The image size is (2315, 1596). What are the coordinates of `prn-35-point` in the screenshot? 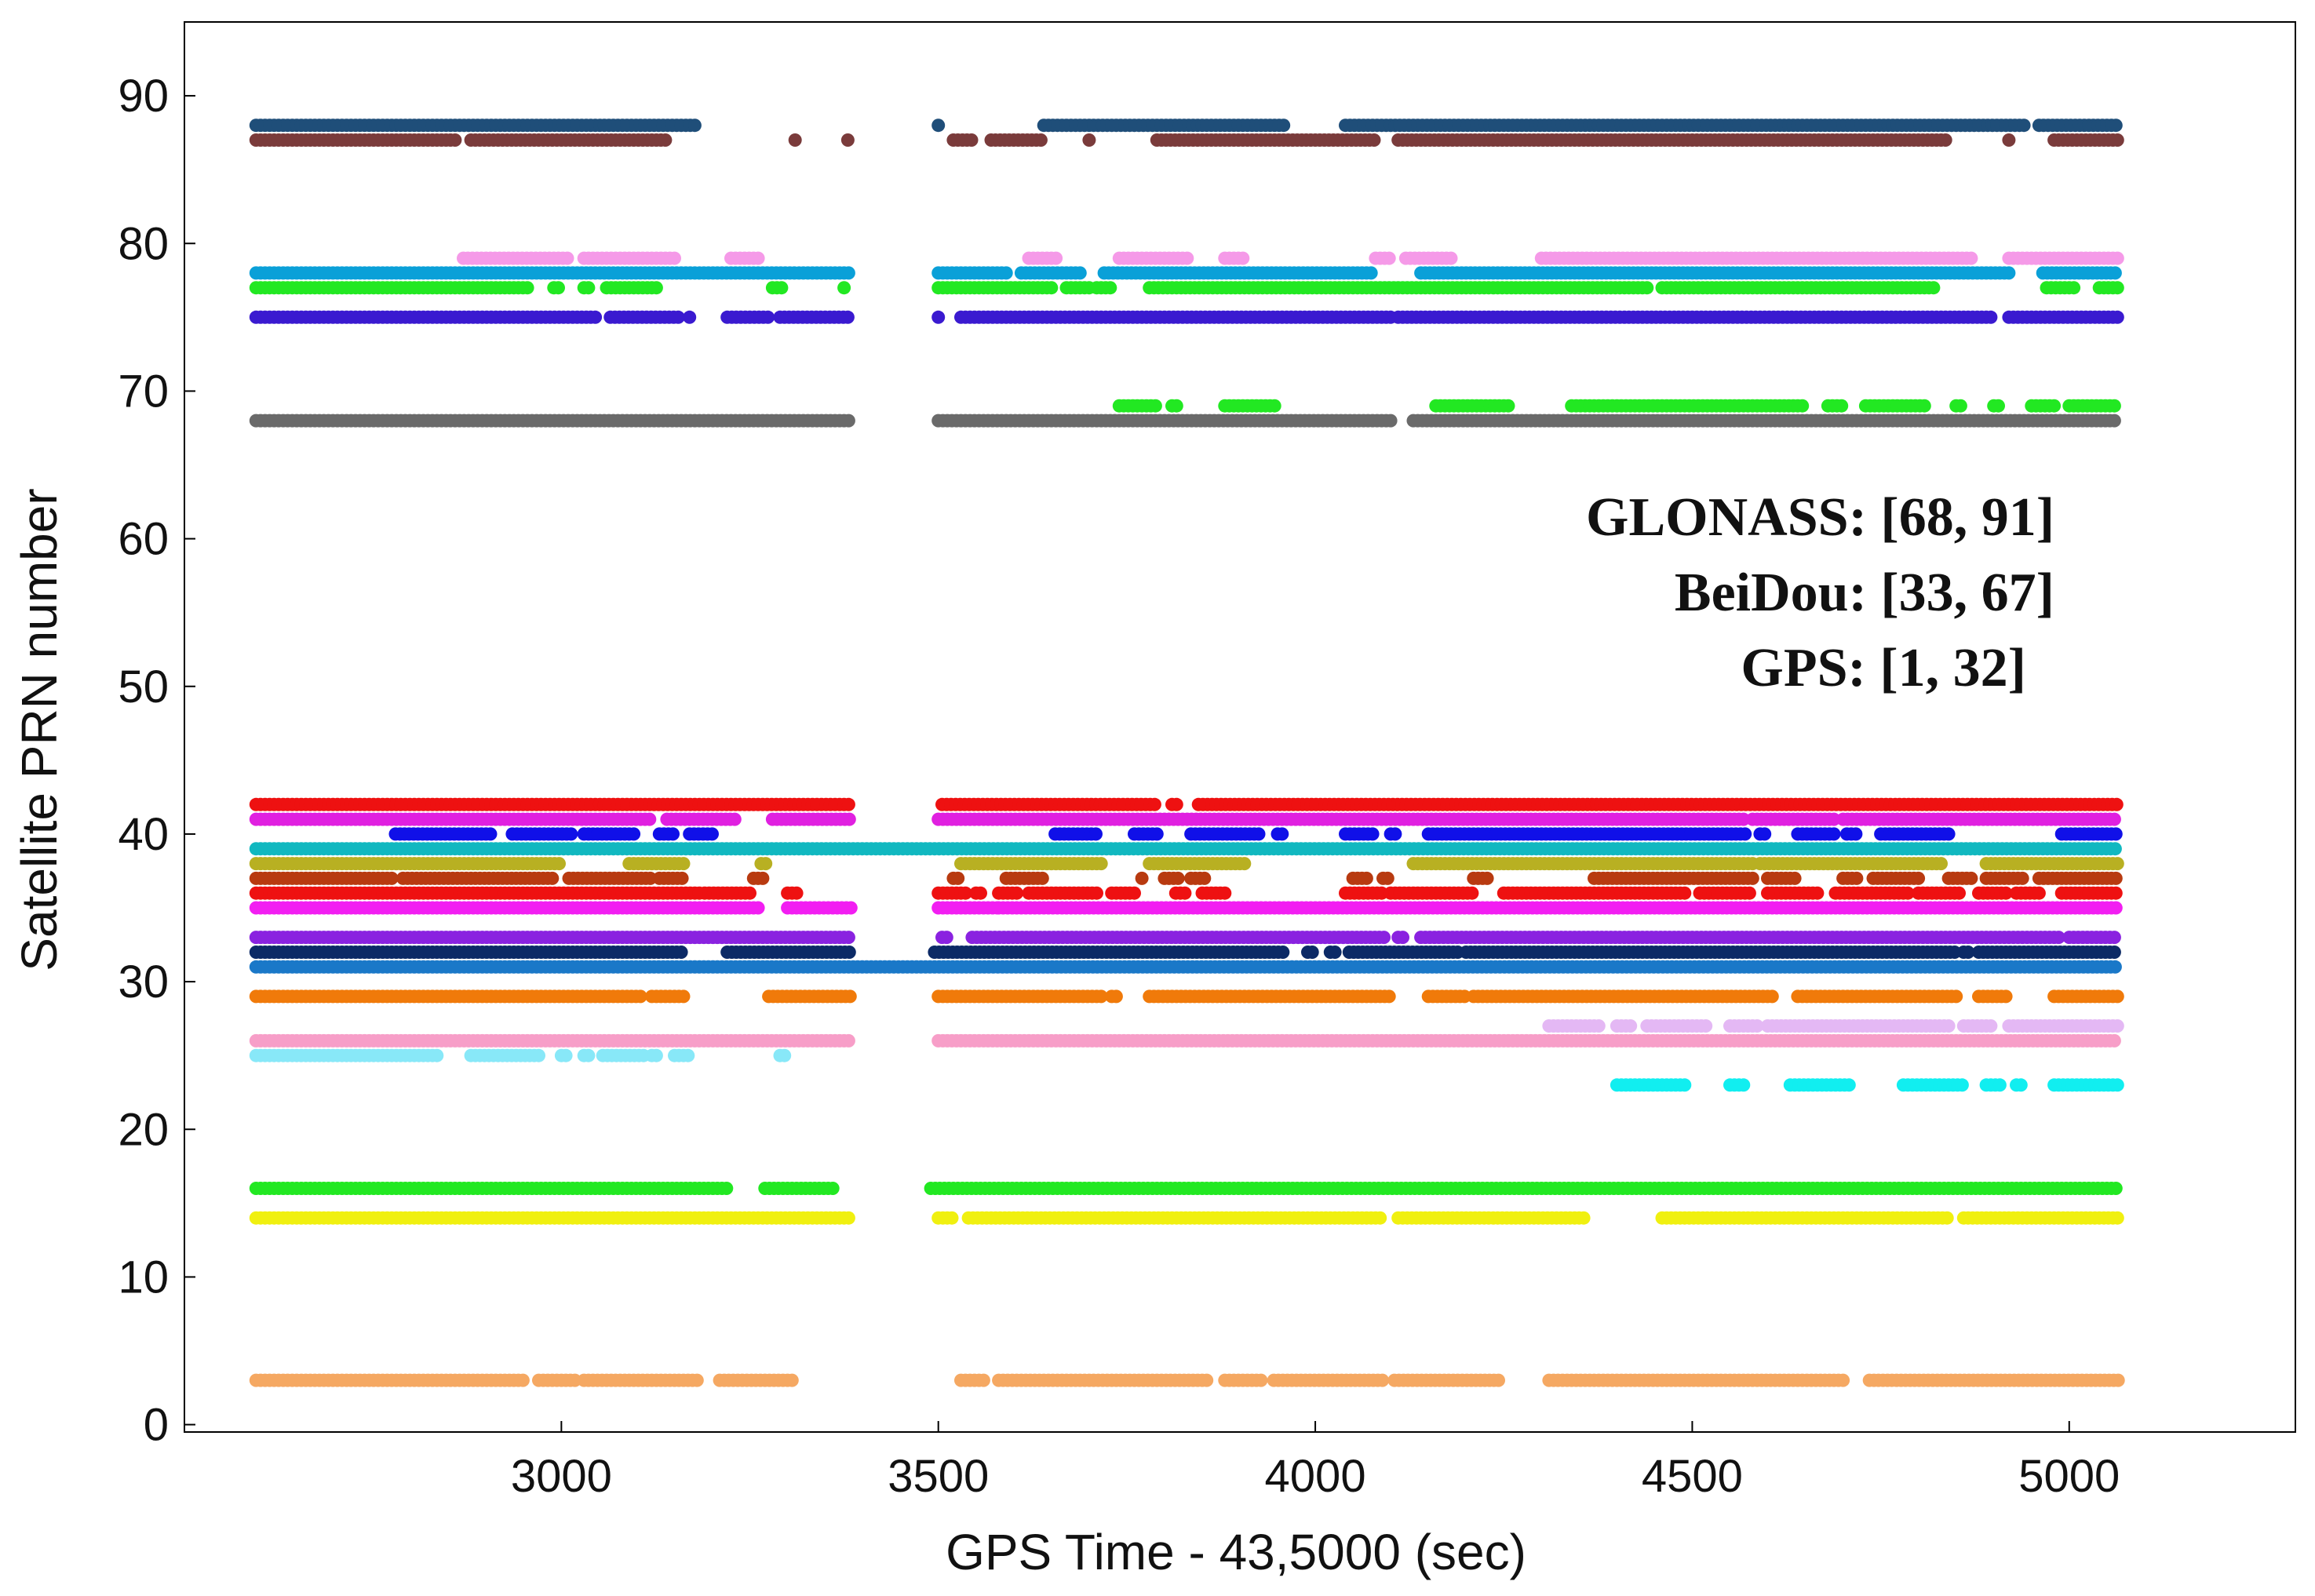 It's located at (851, 908).